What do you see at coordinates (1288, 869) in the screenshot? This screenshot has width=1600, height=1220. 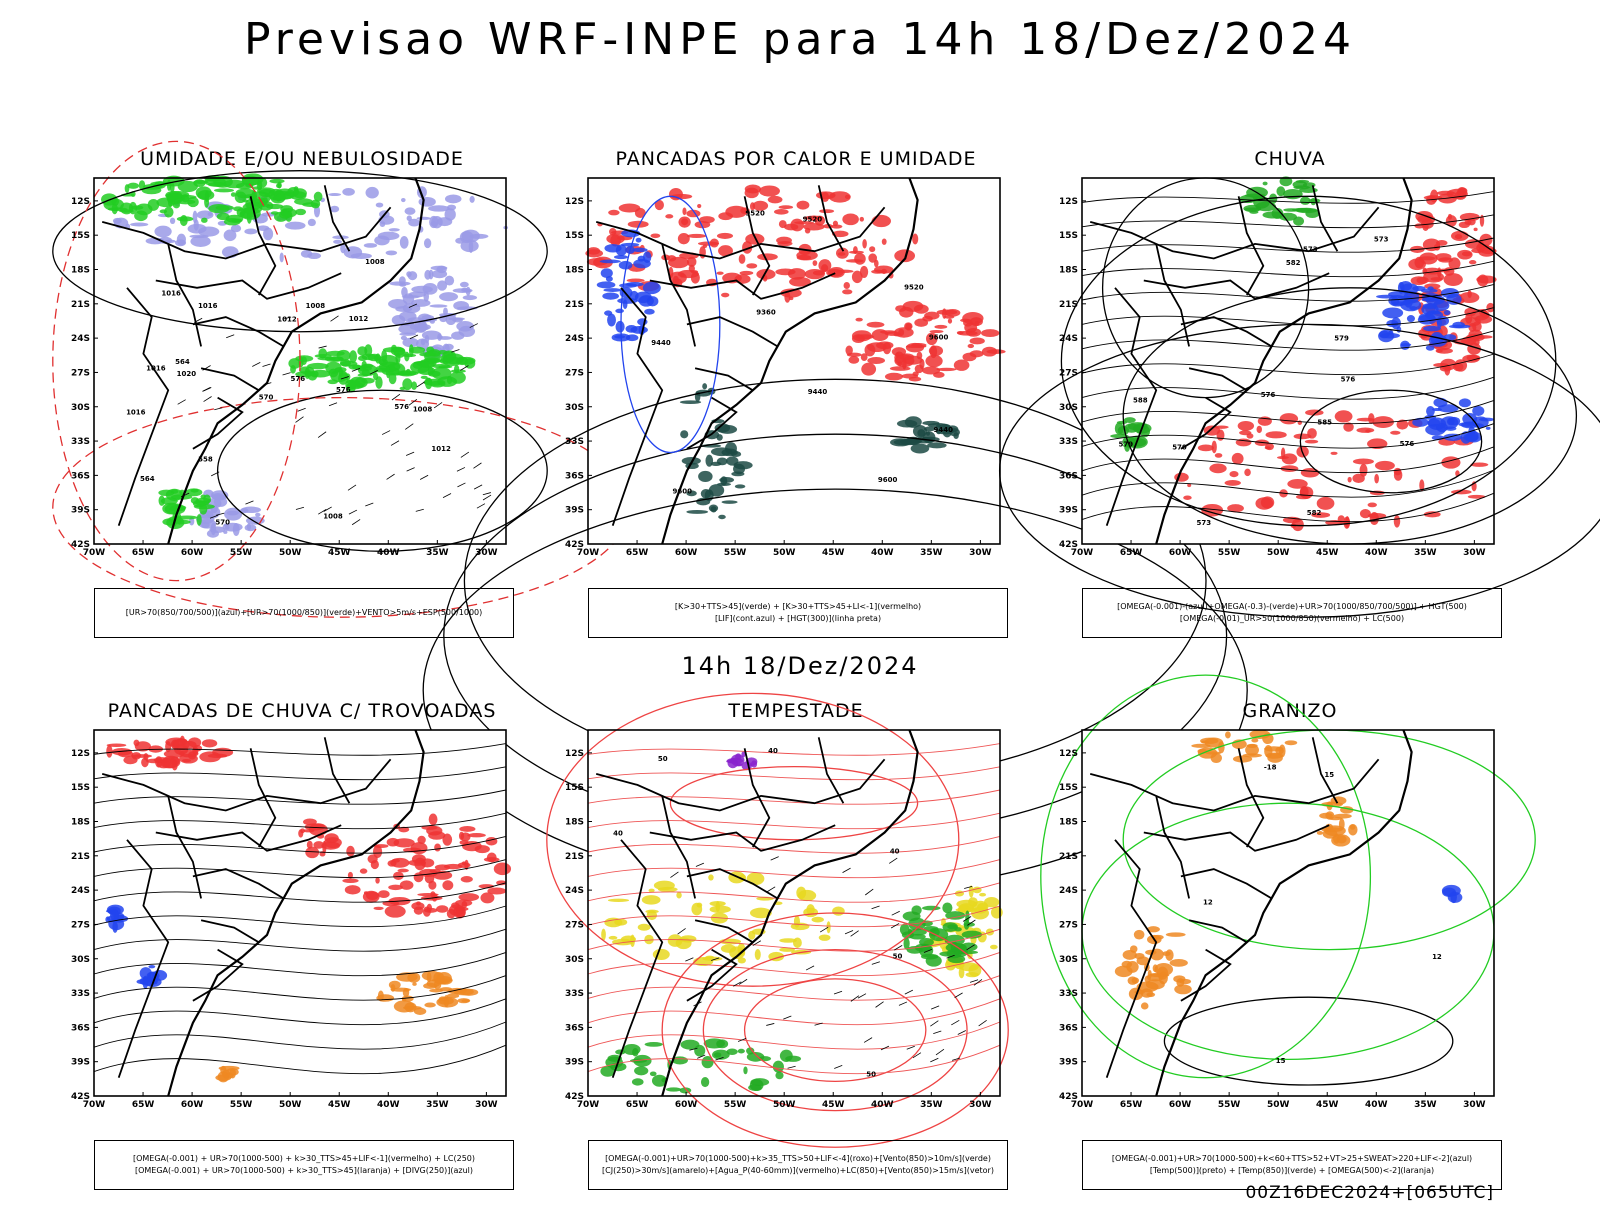 I see `data-field-group` at bounding box center [1288, 869].